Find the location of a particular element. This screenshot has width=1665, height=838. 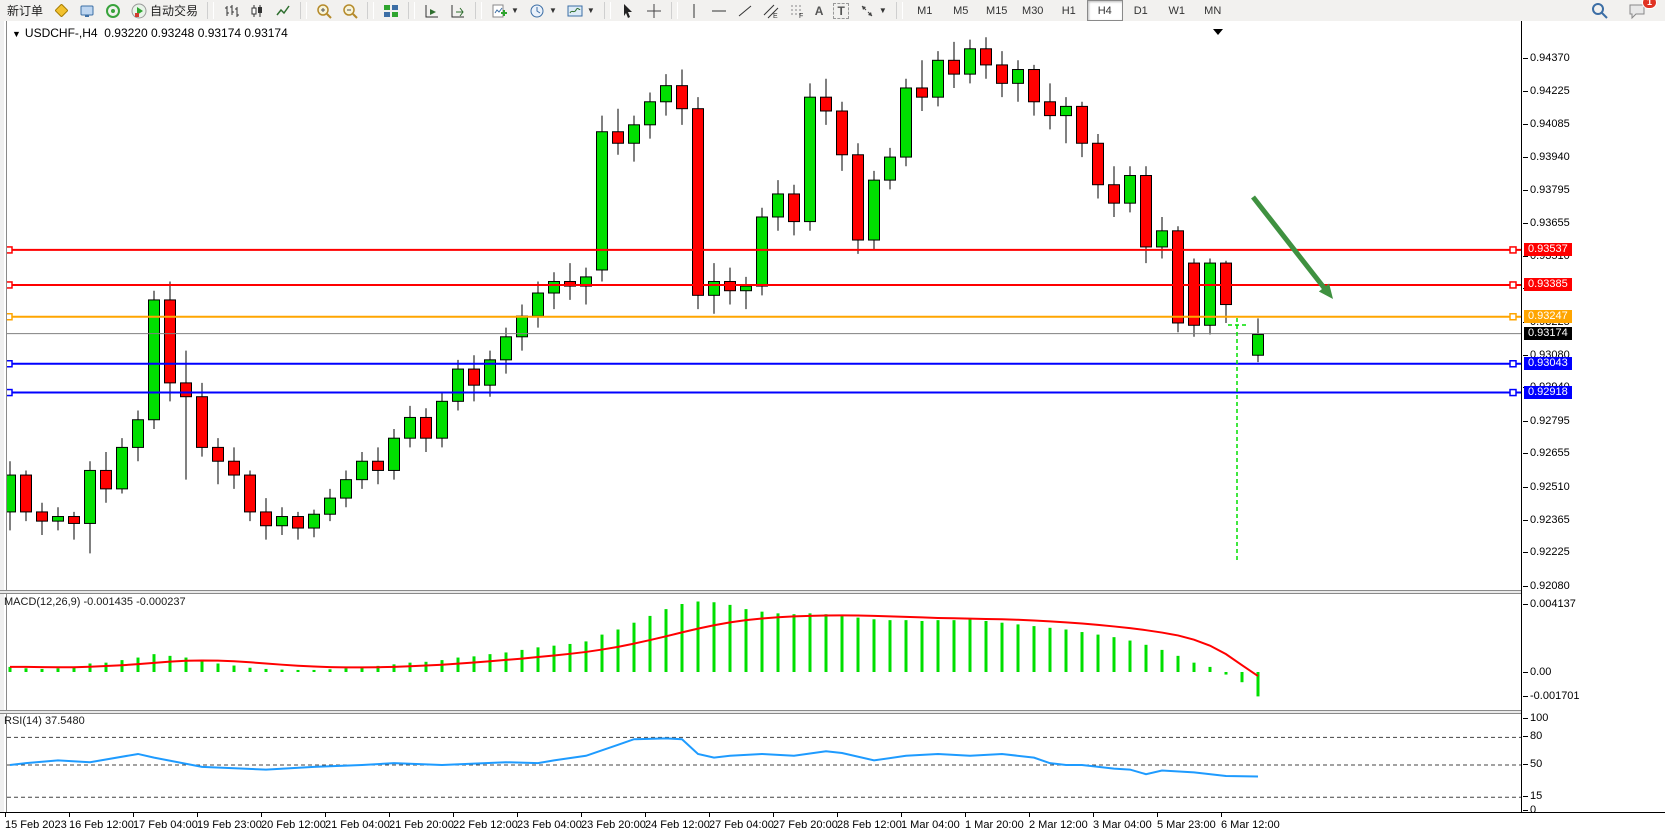

toolbar: 新订单 自动交易 is located at coordinates (832, 11).